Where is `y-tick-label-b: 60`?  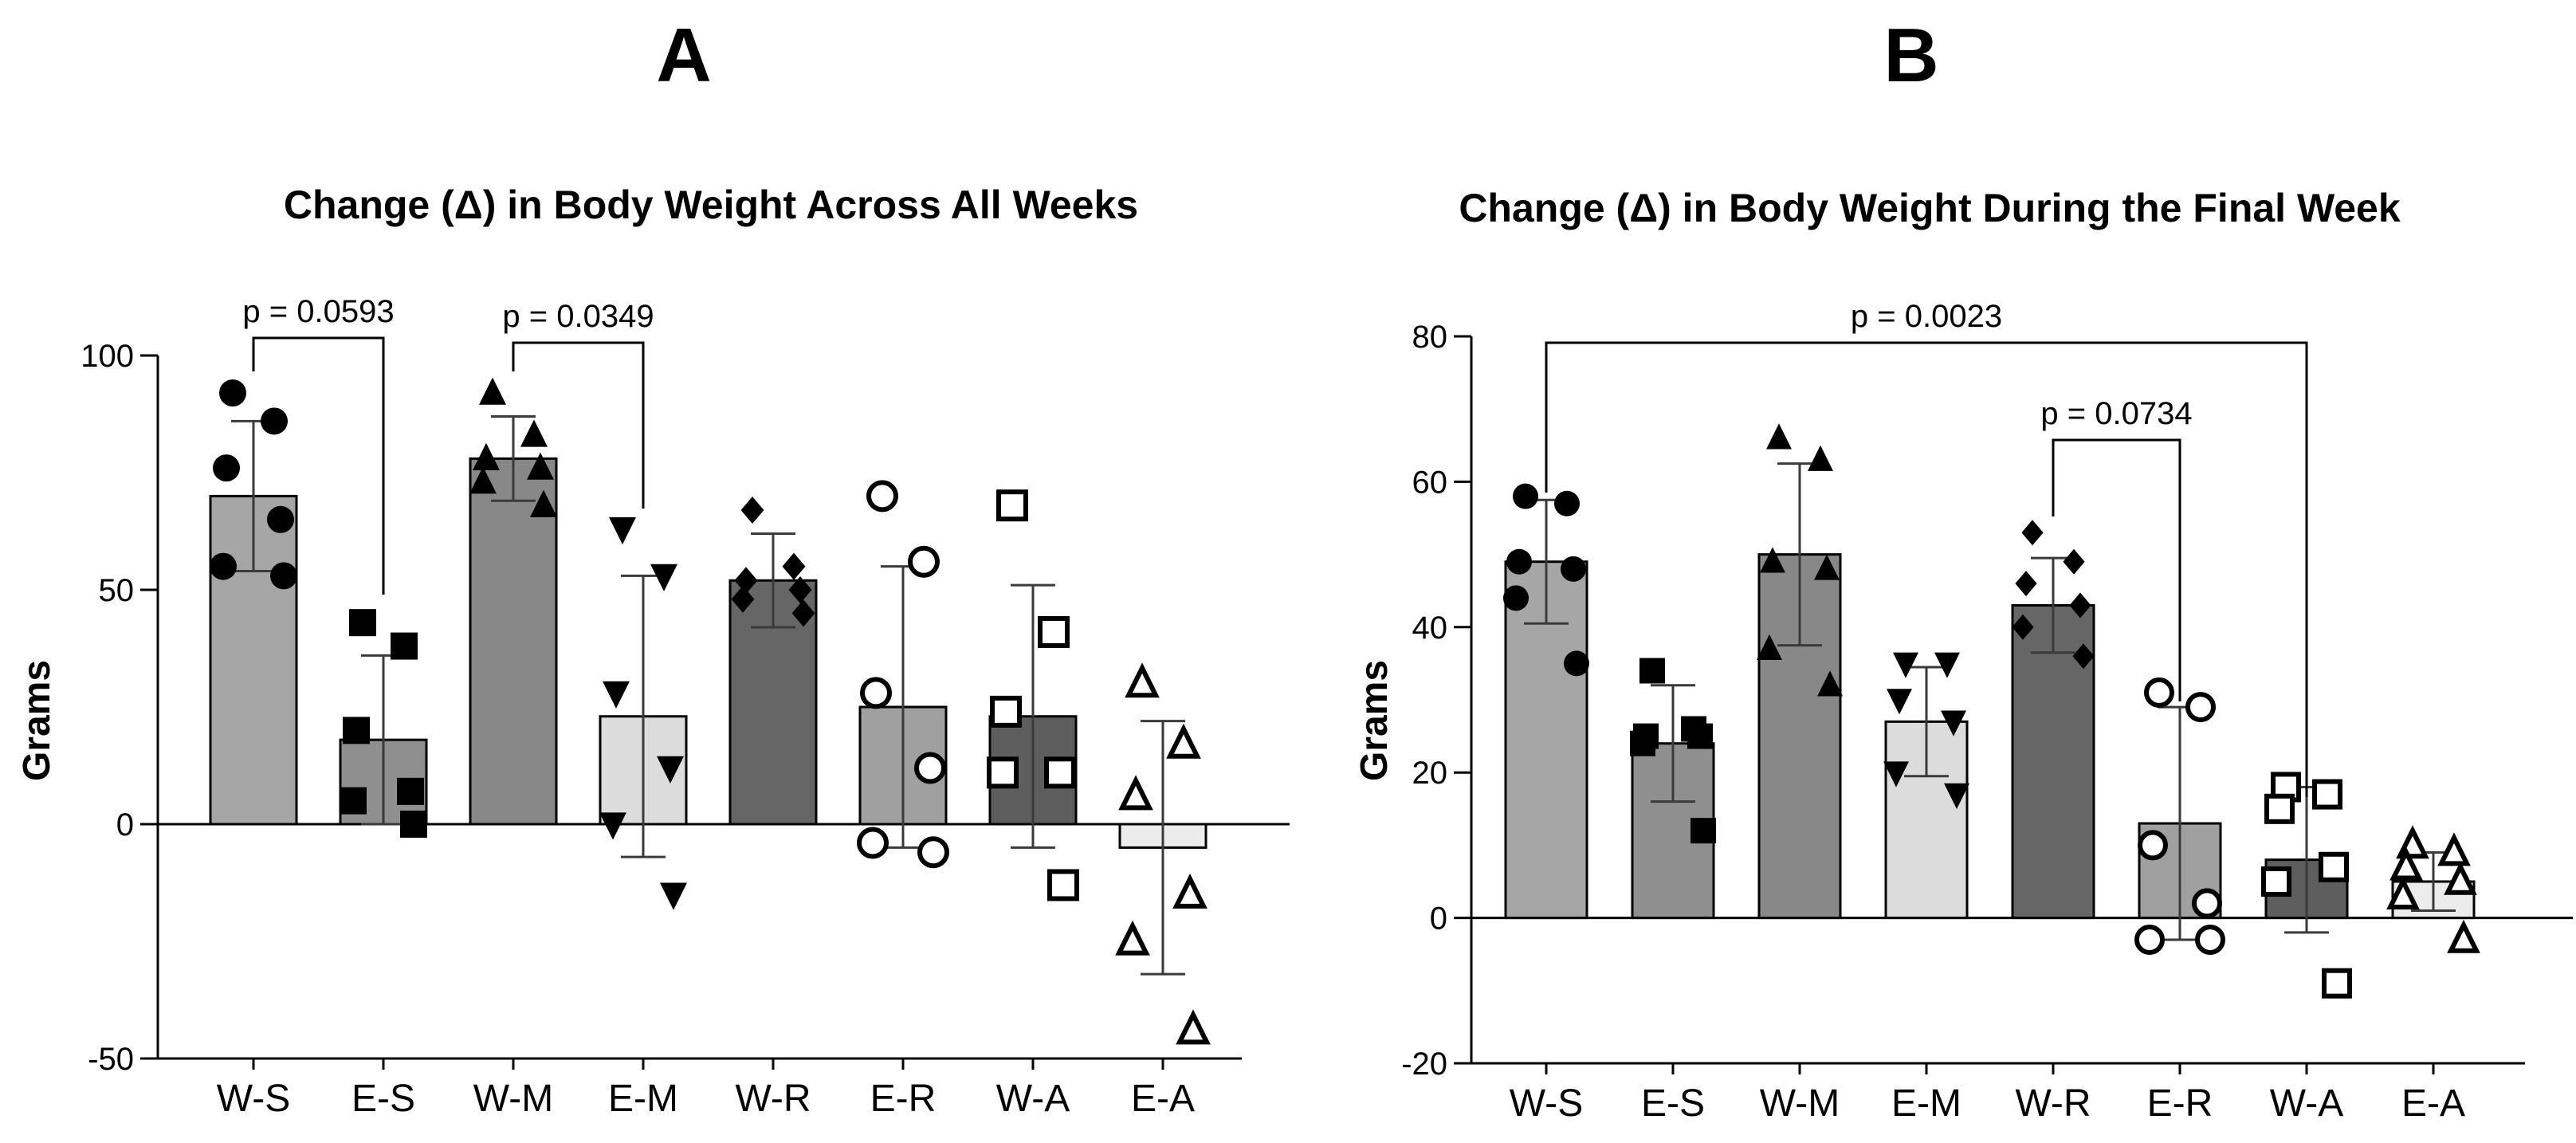
y-tick-label-b: 60 is located at coordinates (1430, 483).